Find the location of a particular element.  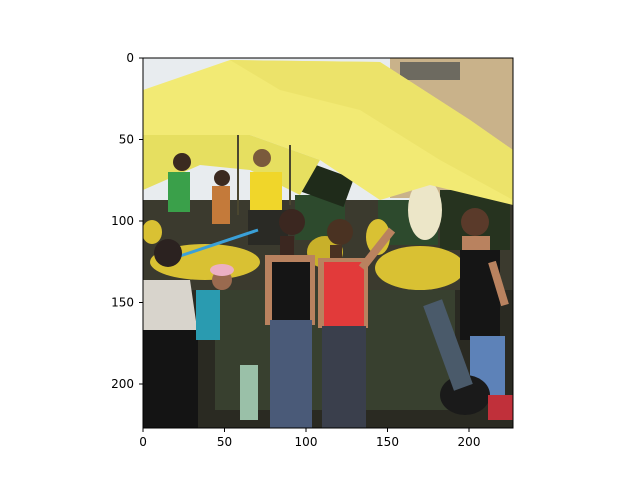

x-tick-label: 150 is located at coordinates (387, 442).